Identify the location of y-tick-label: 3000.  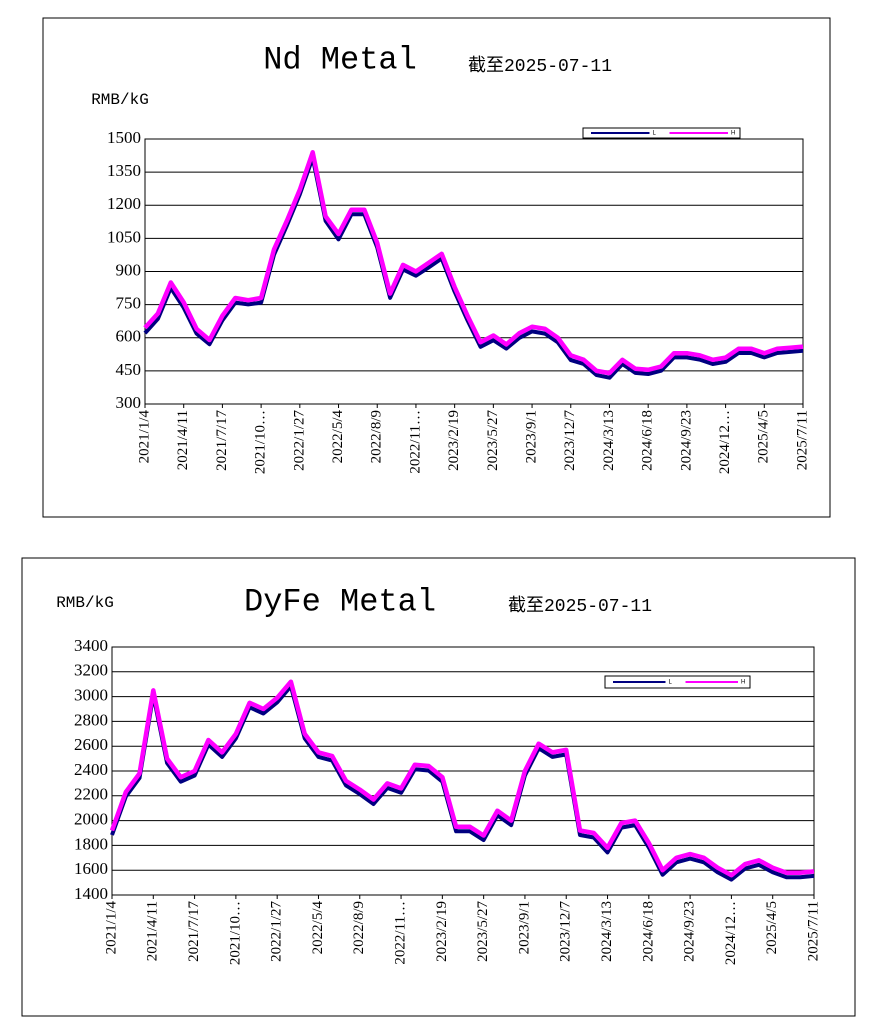
(91, 695).